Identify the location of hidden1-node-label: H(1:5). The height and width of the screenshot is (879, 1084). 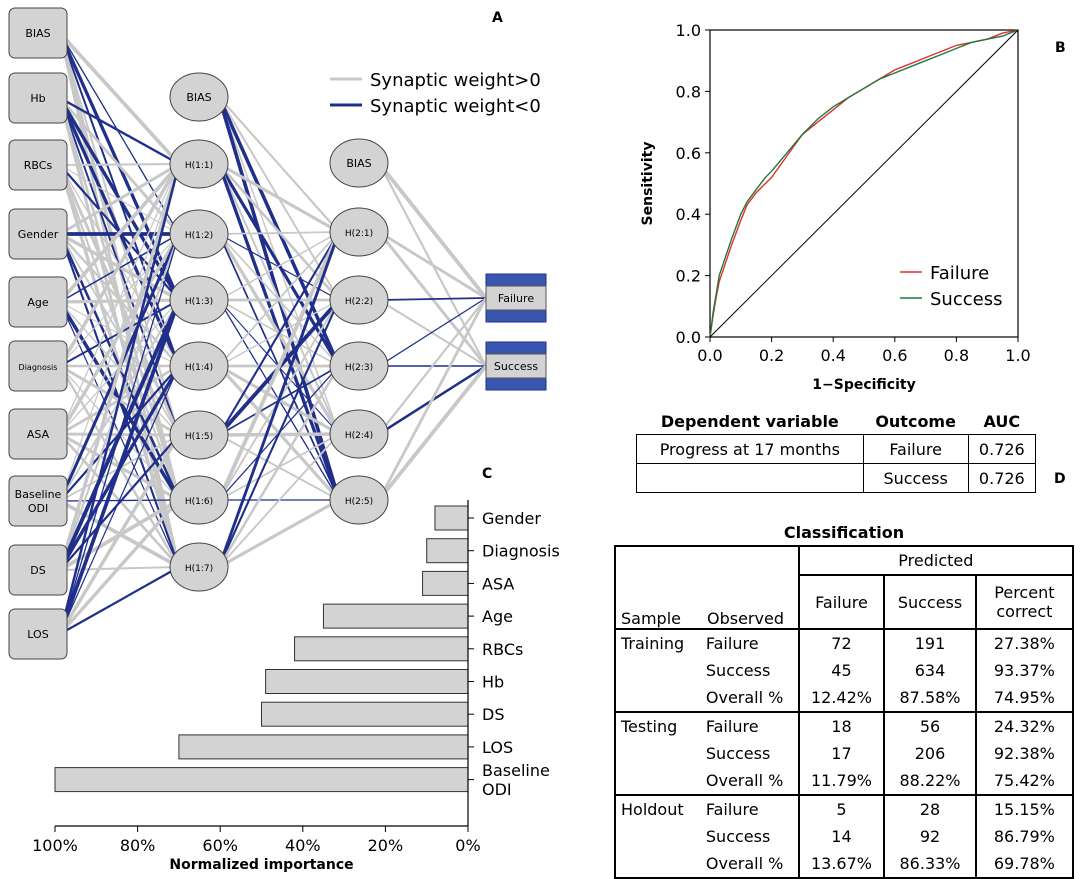
(199, 437).